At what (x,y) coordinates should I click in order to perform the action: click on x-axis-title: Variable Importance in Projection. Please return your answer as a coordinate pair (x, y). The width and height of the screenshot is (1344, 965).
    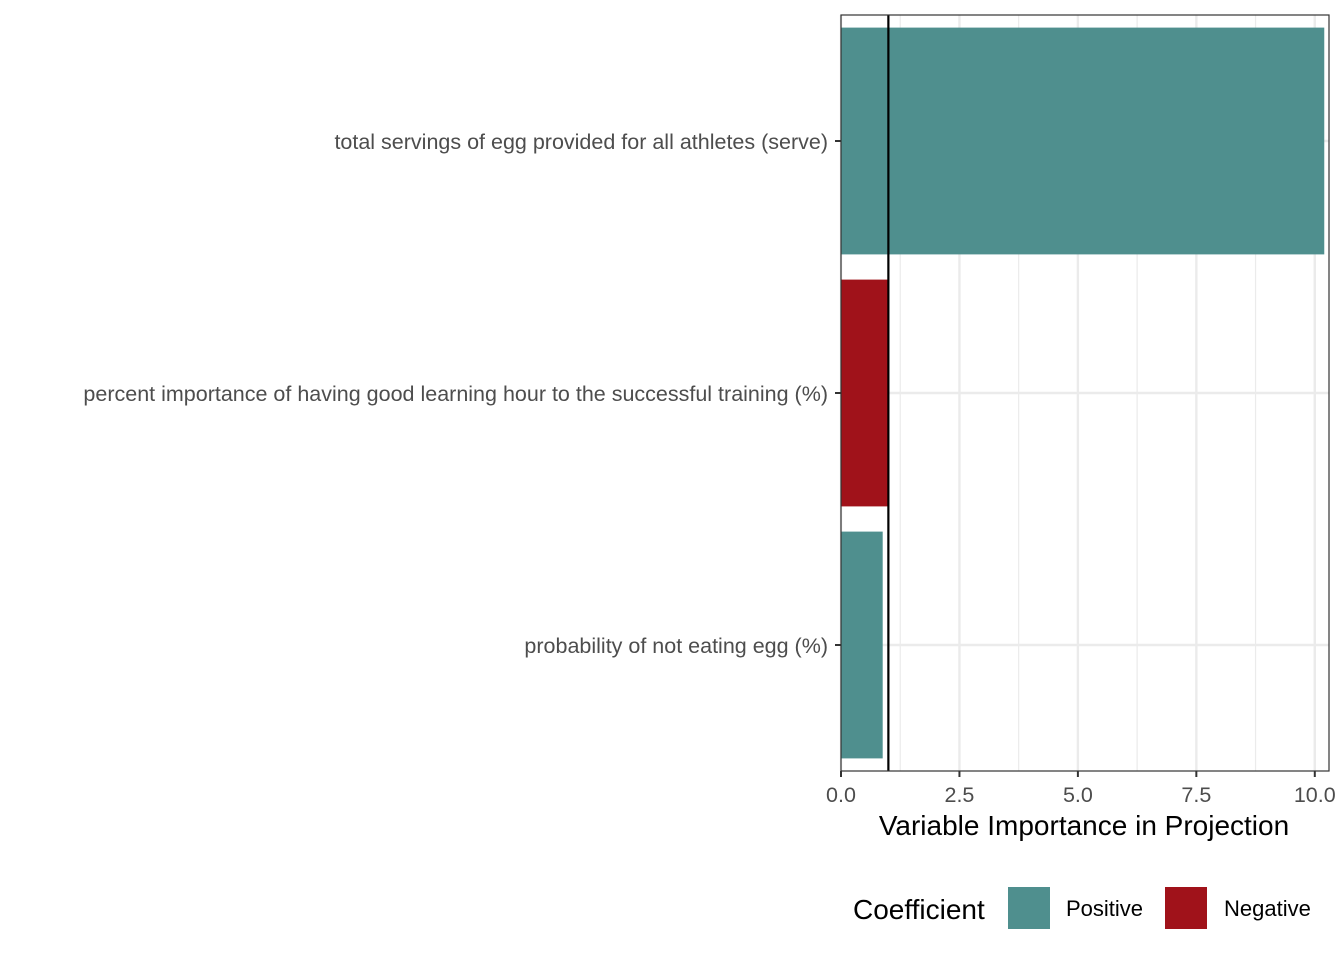
    Looking at the image, I should click on (1084, 825).